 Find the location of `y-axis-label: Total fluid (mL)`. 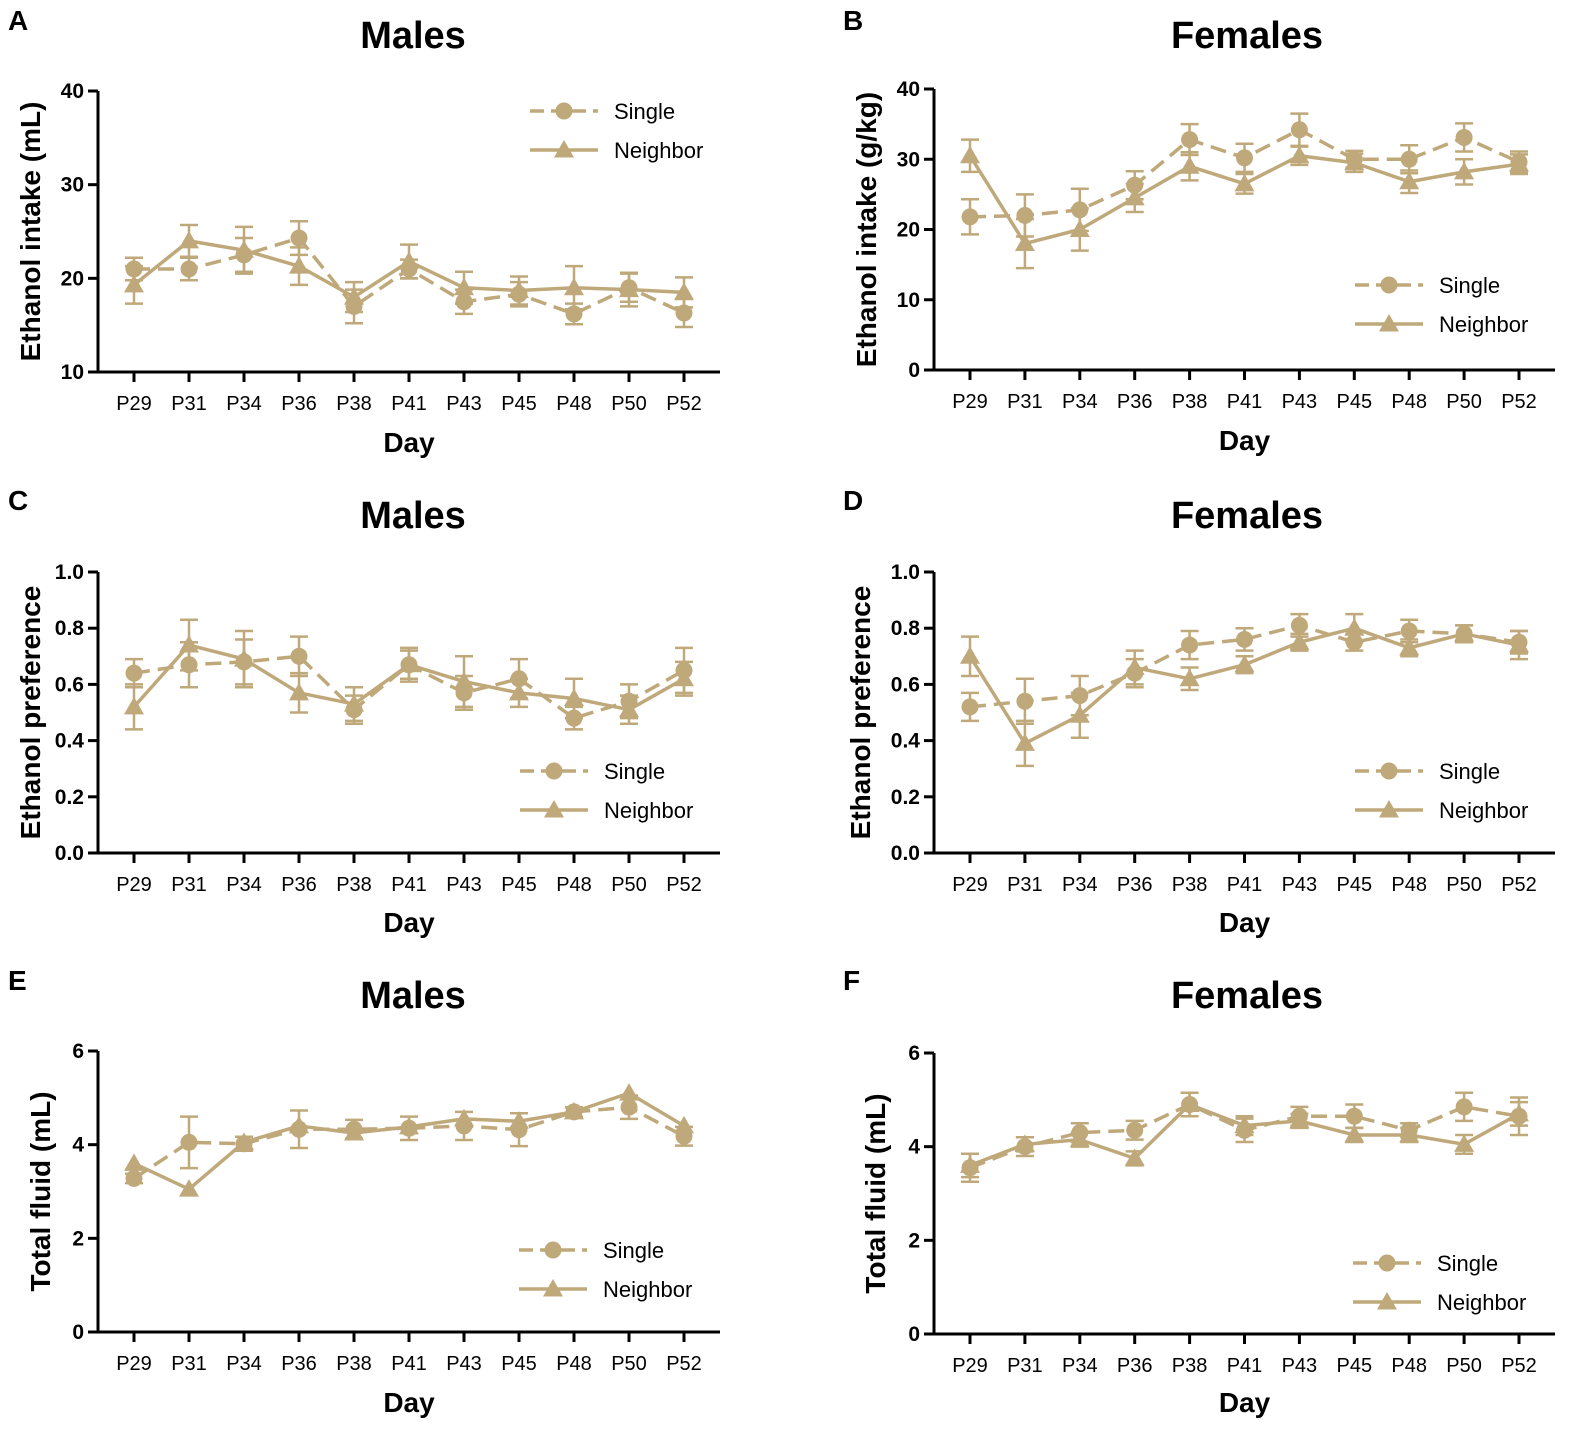

y-axis-label: Total fluid (mL) is located at coordinates (875, 1193).